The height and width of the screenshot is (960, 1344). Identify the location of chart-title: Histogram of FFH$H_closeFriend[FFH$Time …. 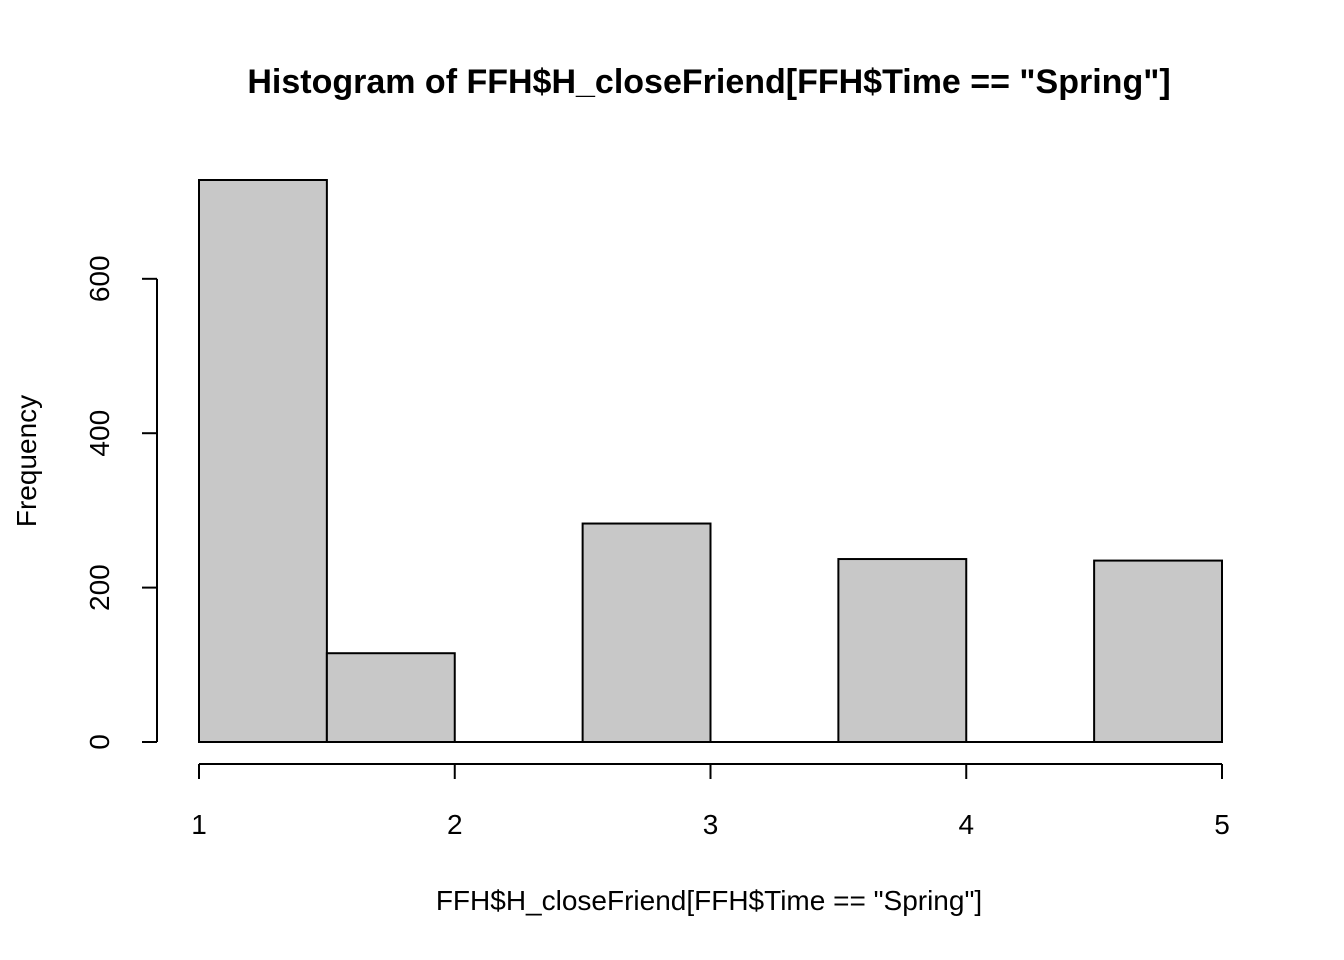
(708, 82).